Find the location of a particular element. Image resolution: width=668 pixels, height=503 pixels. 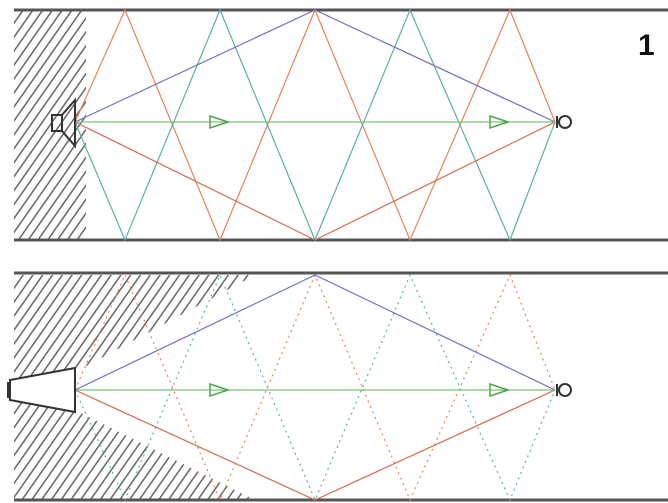

panel-label: 1 is located at coordinates (646, 45).